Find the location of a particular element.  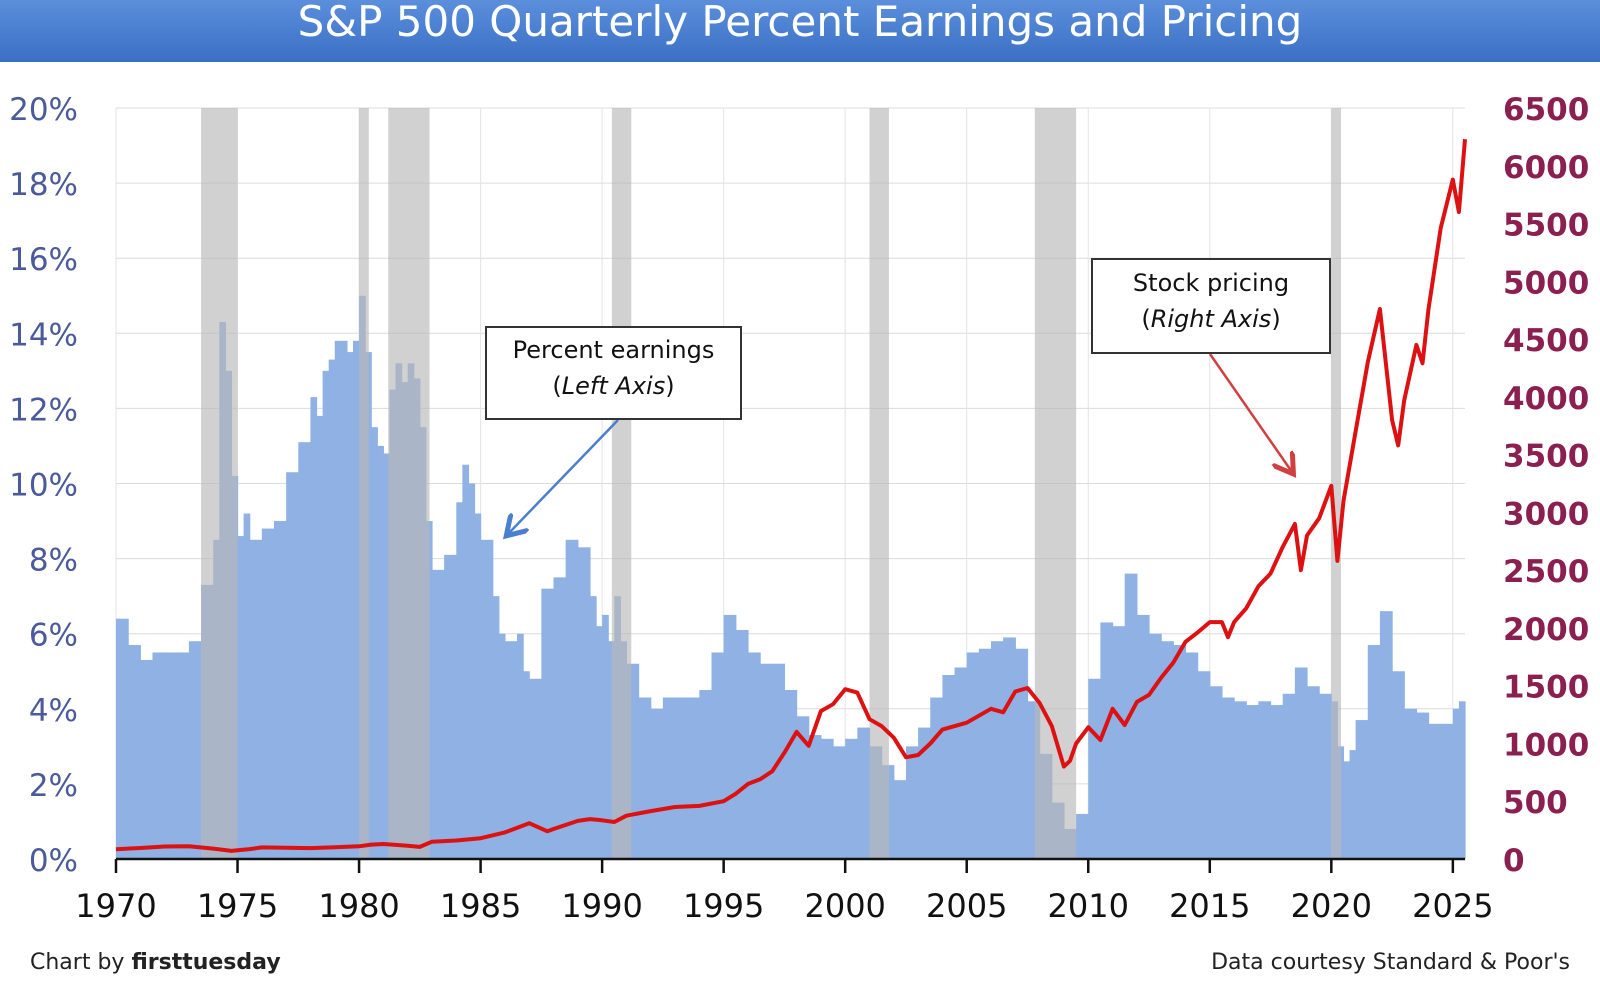

left-axis-tick-label: 6% is located at coordinates (53, 636).